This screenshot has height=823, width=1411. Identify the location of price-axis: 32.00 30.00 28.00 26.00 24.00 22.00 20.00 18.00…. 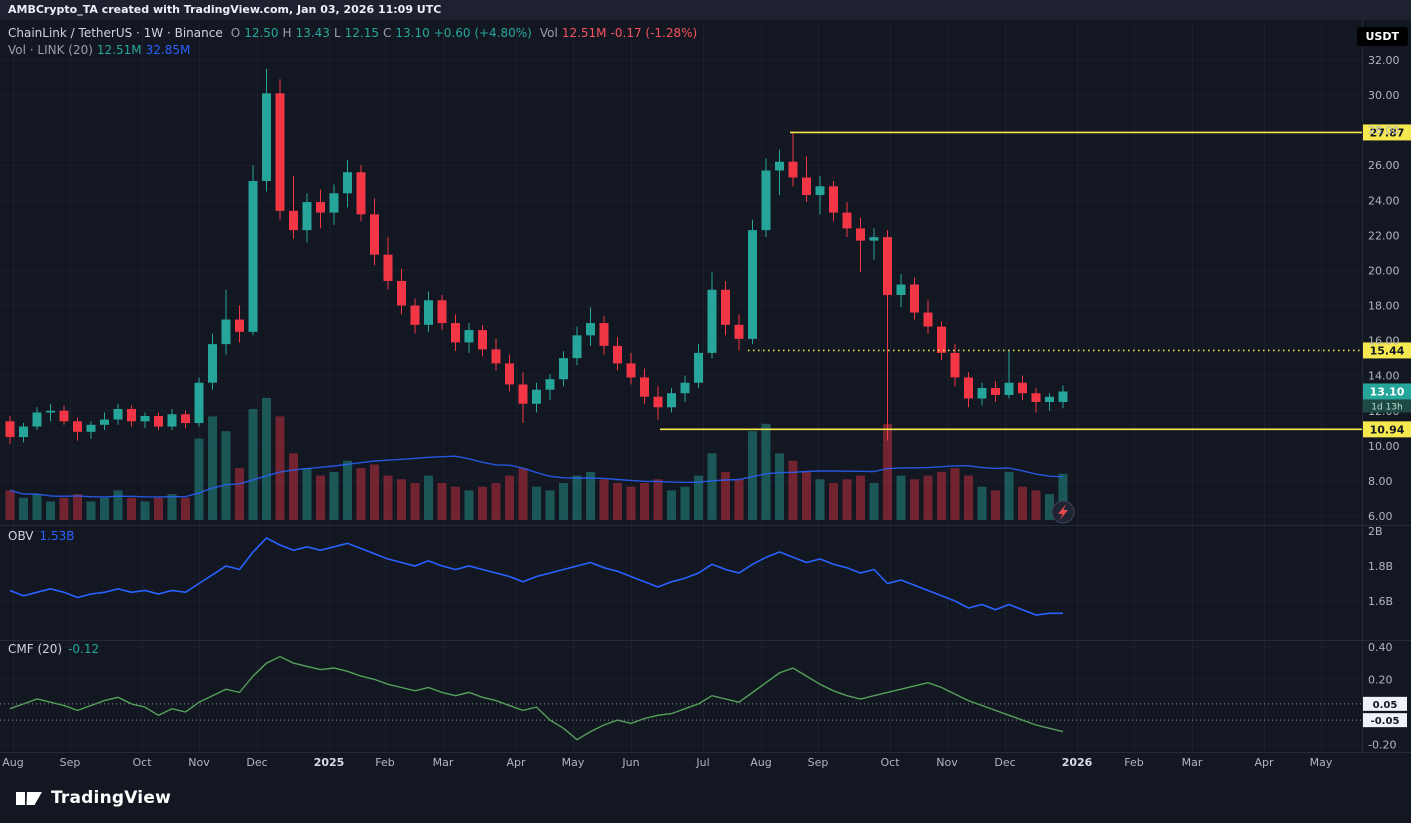
(1387, 403).